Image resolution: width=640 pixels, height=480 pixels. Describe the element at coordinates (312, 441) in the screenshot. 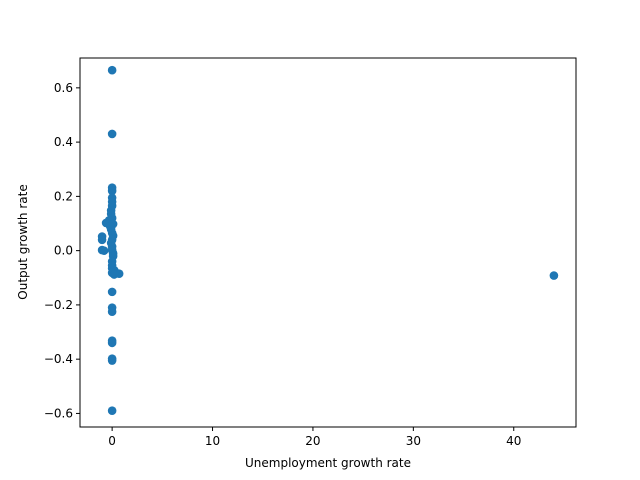

I see `x-tick-label: 20` at that location.